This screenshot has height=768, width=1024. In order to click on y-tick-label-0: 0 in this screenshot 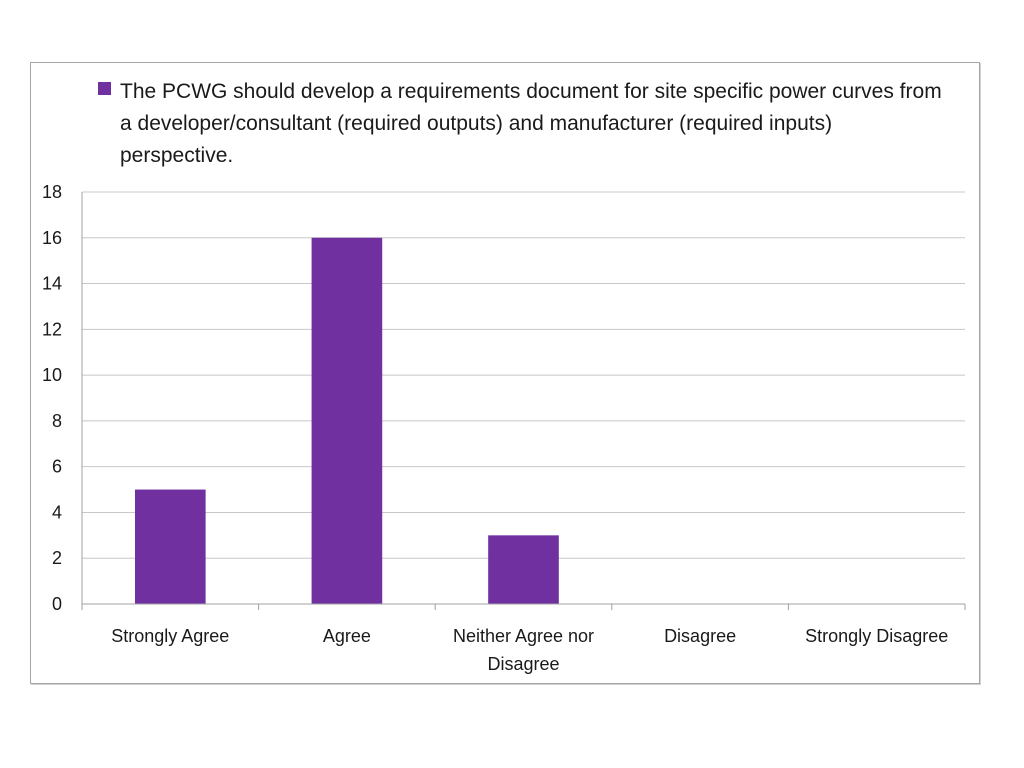, I will do `click(57, 604)`.